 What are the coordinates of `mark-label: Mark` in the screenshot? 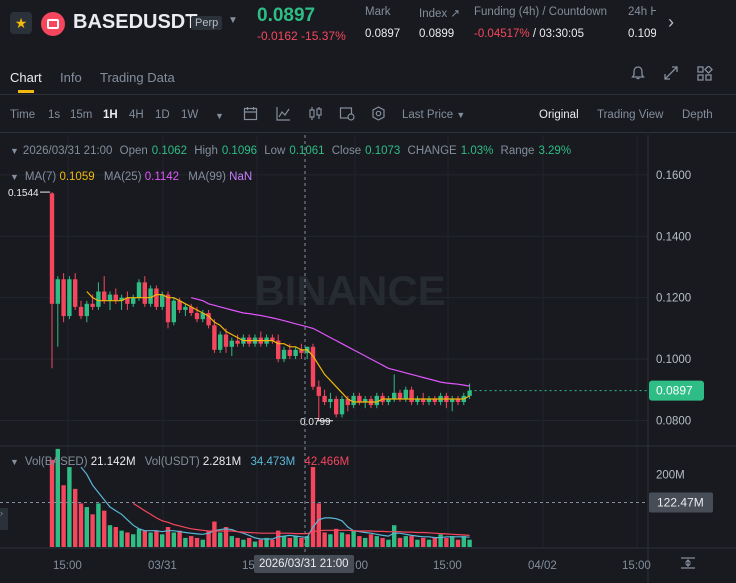 It's located at (378, 12).